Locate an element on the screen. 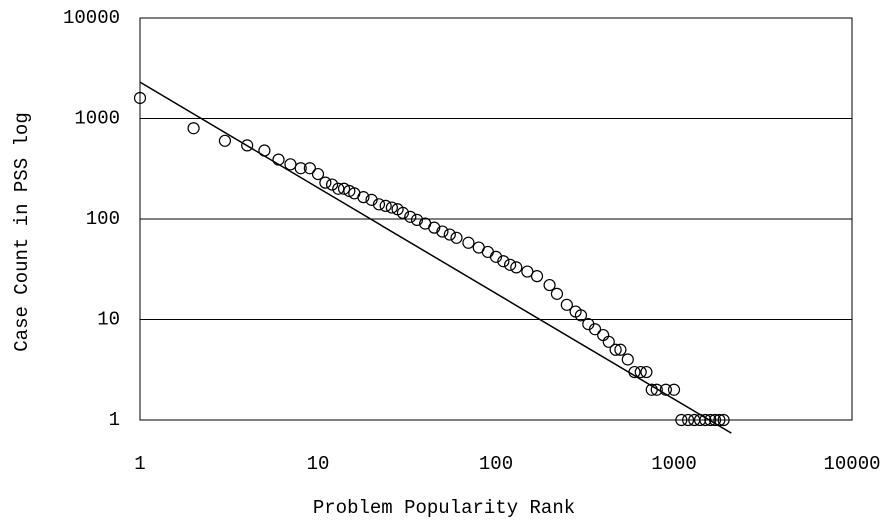 This screenshot has width=887, height=530. y-tick-label: 10000 is located at coordinates (91, 18).